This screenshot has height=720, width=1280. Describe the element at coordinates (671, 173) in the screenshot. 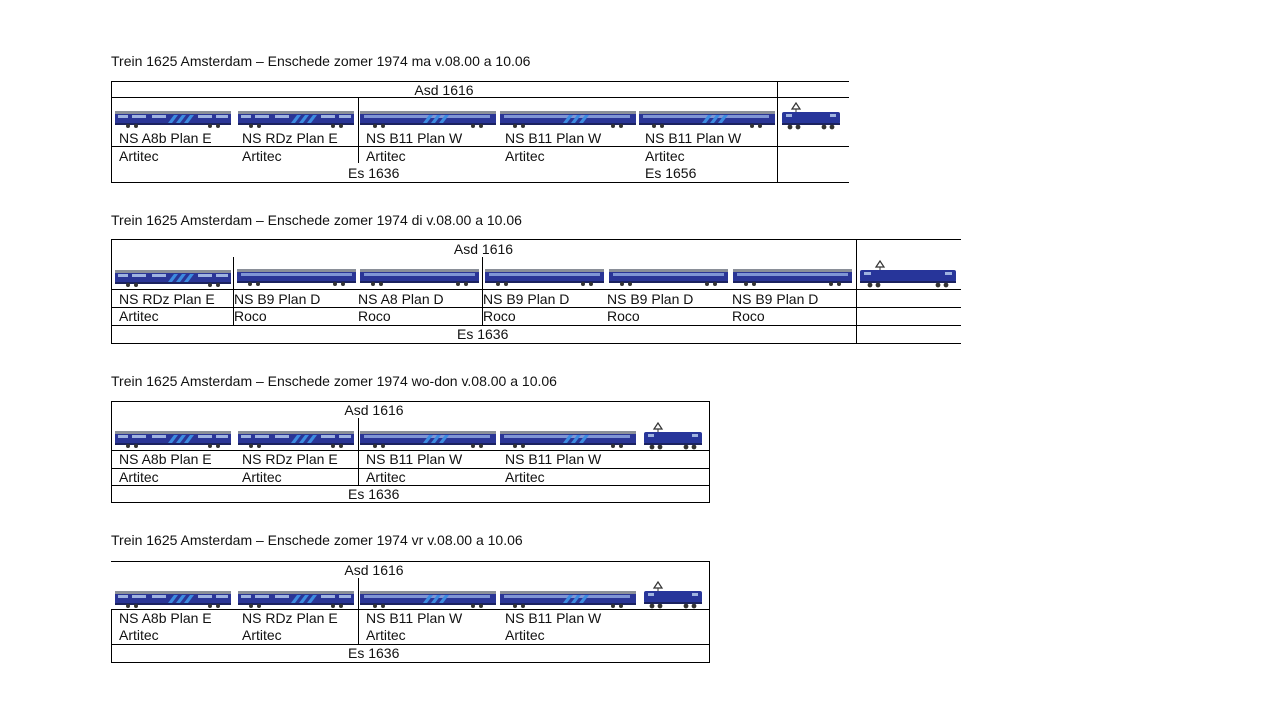

I see `arrival-label: Es 1656` at that location.